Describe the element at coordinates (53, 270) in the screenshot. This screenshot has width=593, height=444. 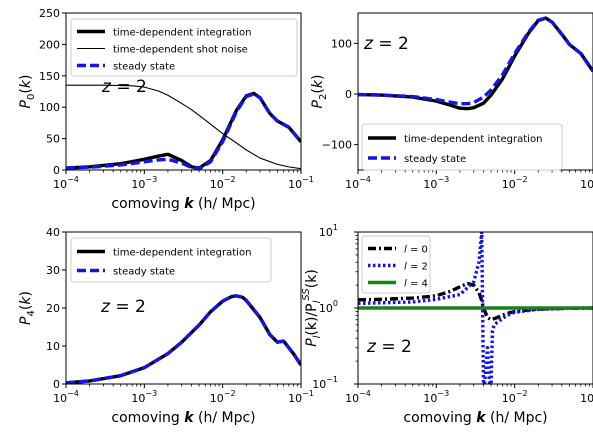
I see `y-tick-label: 30` at that location.